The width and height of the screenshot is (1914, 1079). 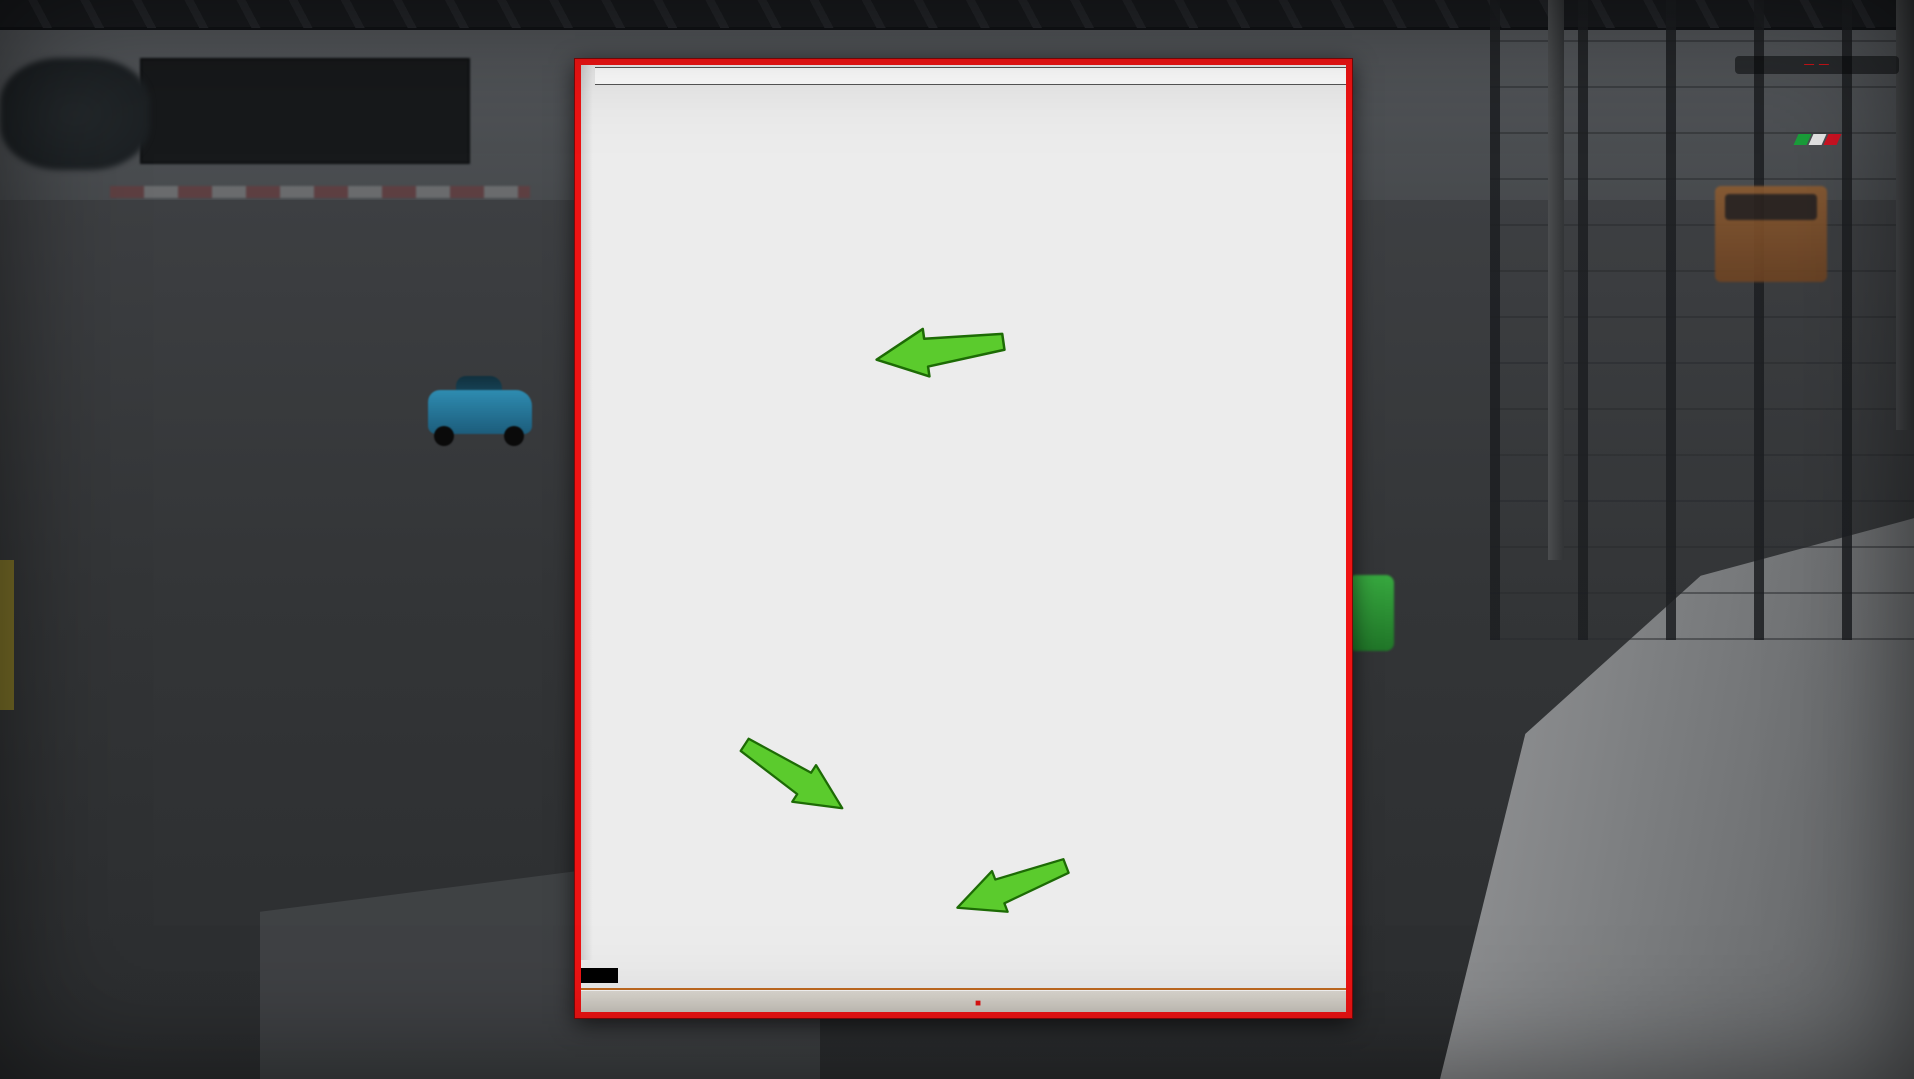 What do you see at coordinates (1771, 234) in the screenshot?
I see `service-truck` at bounding box center [1771, 234].